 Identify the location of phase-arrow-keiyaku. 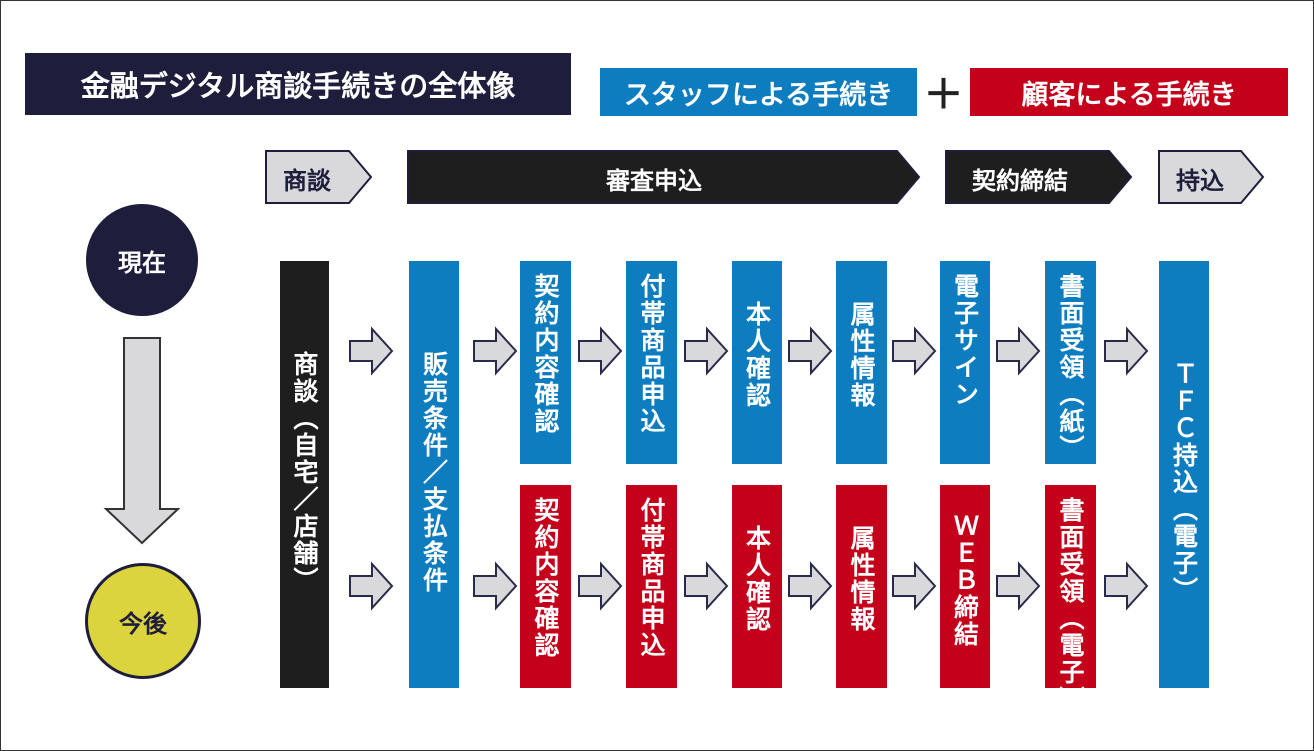
(1039, 177).